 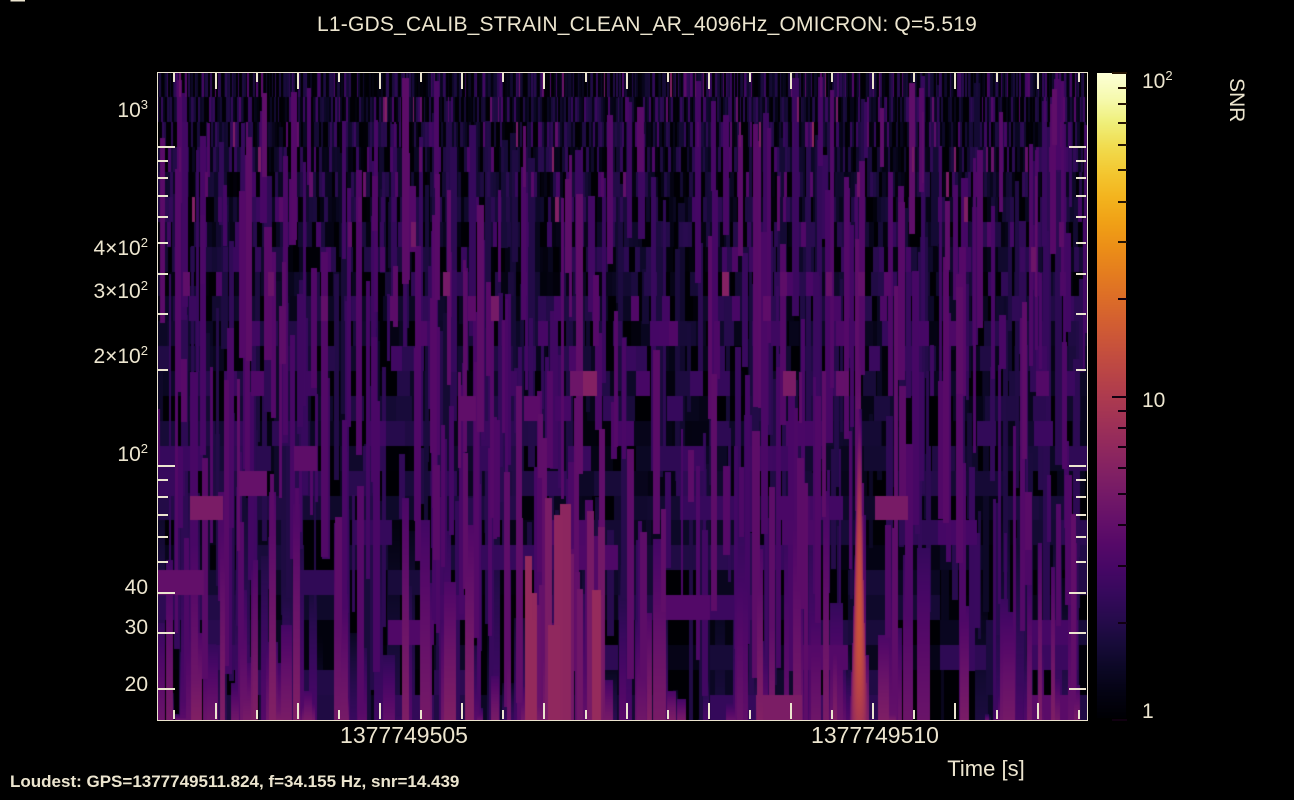 What do you see at coordinates (120, 355) in the screenshot?
I see `y-tick-label-text: 2×10²` at bounding box center [120, 355].